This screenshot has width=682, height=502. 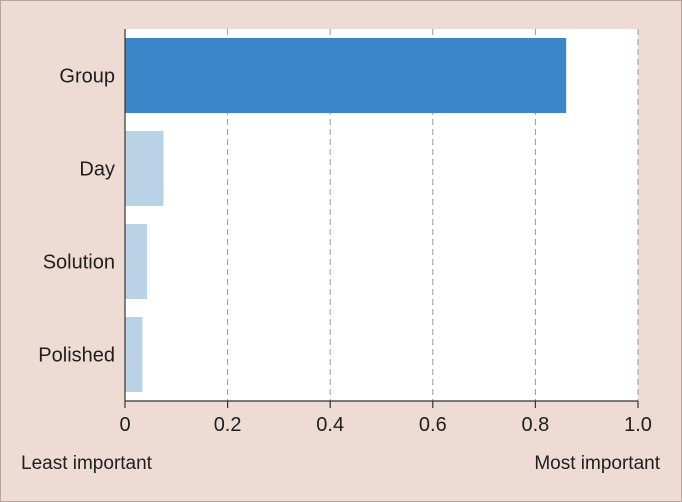 What do you see at coordinates (76, 356) in the screenshot?
I see `category-label: Polished` at bounding box center [76, 356].